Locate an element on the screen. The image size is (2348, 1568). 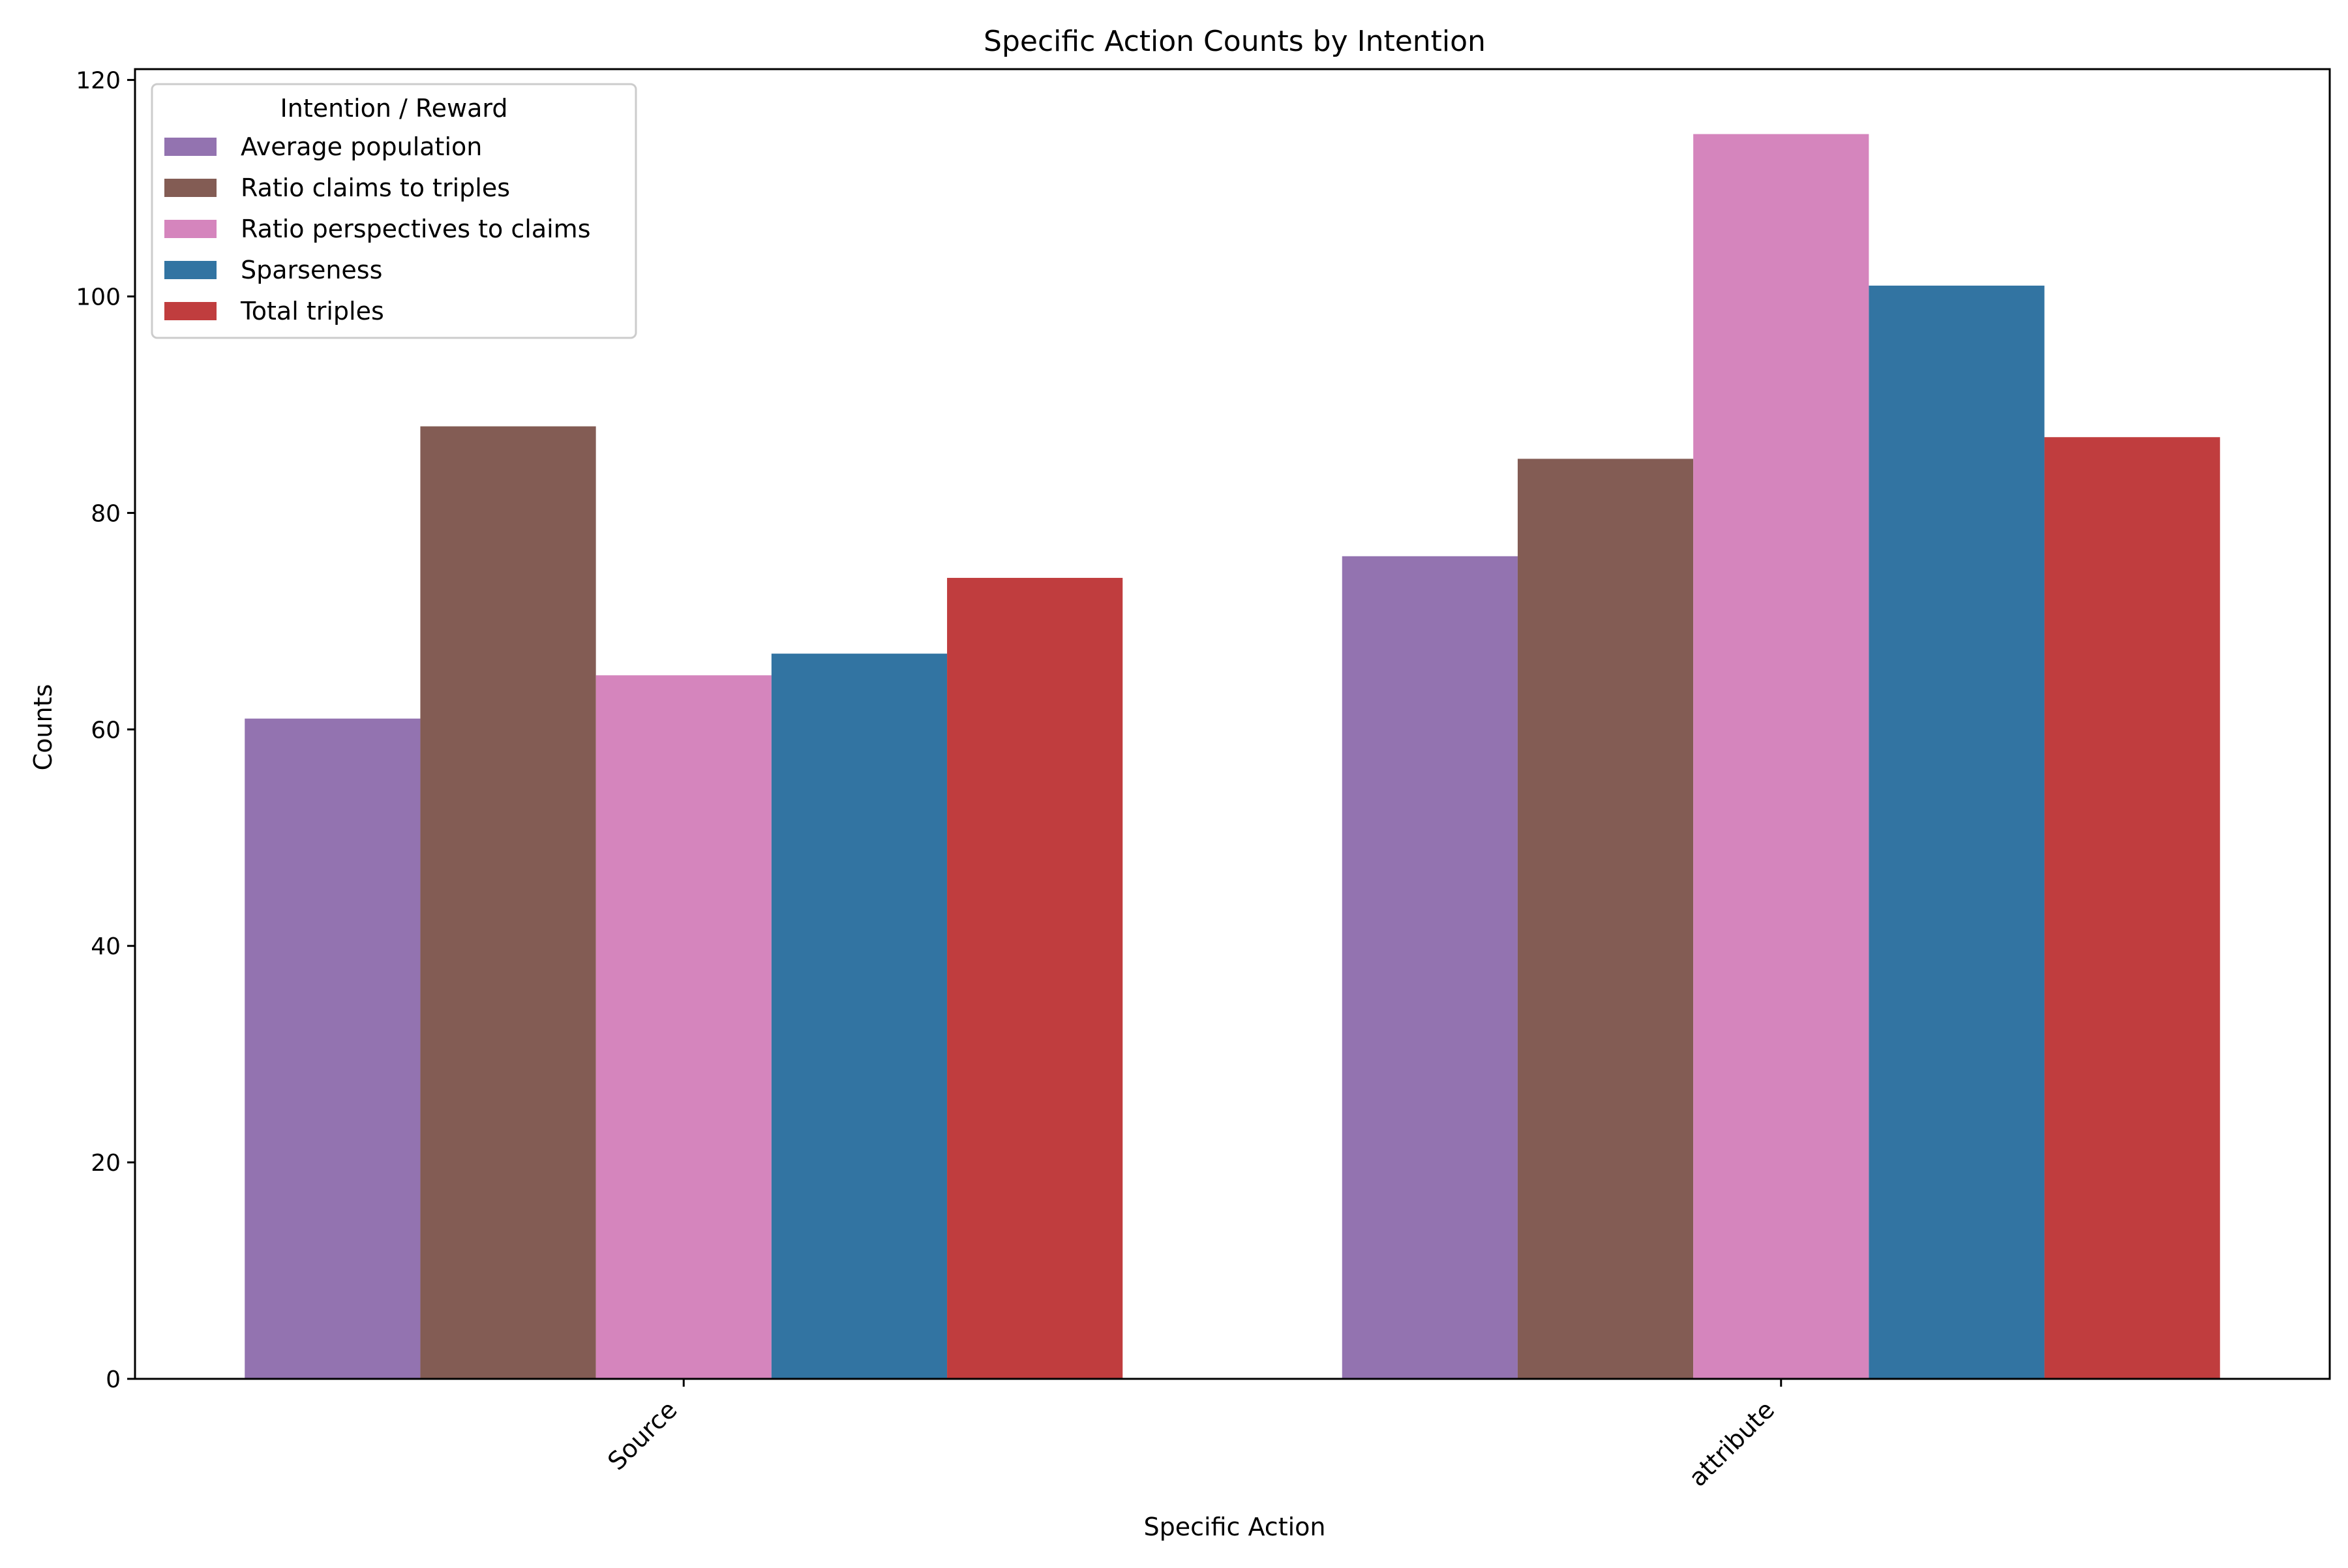
y-tick-label: 100 is located at coordinates (98, 297).